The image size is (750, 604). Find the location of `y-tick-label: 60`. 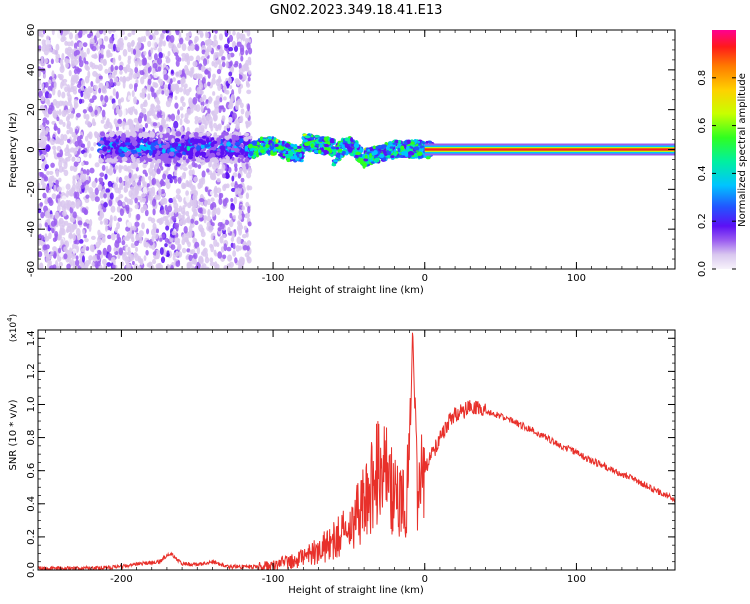

y-tick-label: 60 is located at coordinates (31, 30).